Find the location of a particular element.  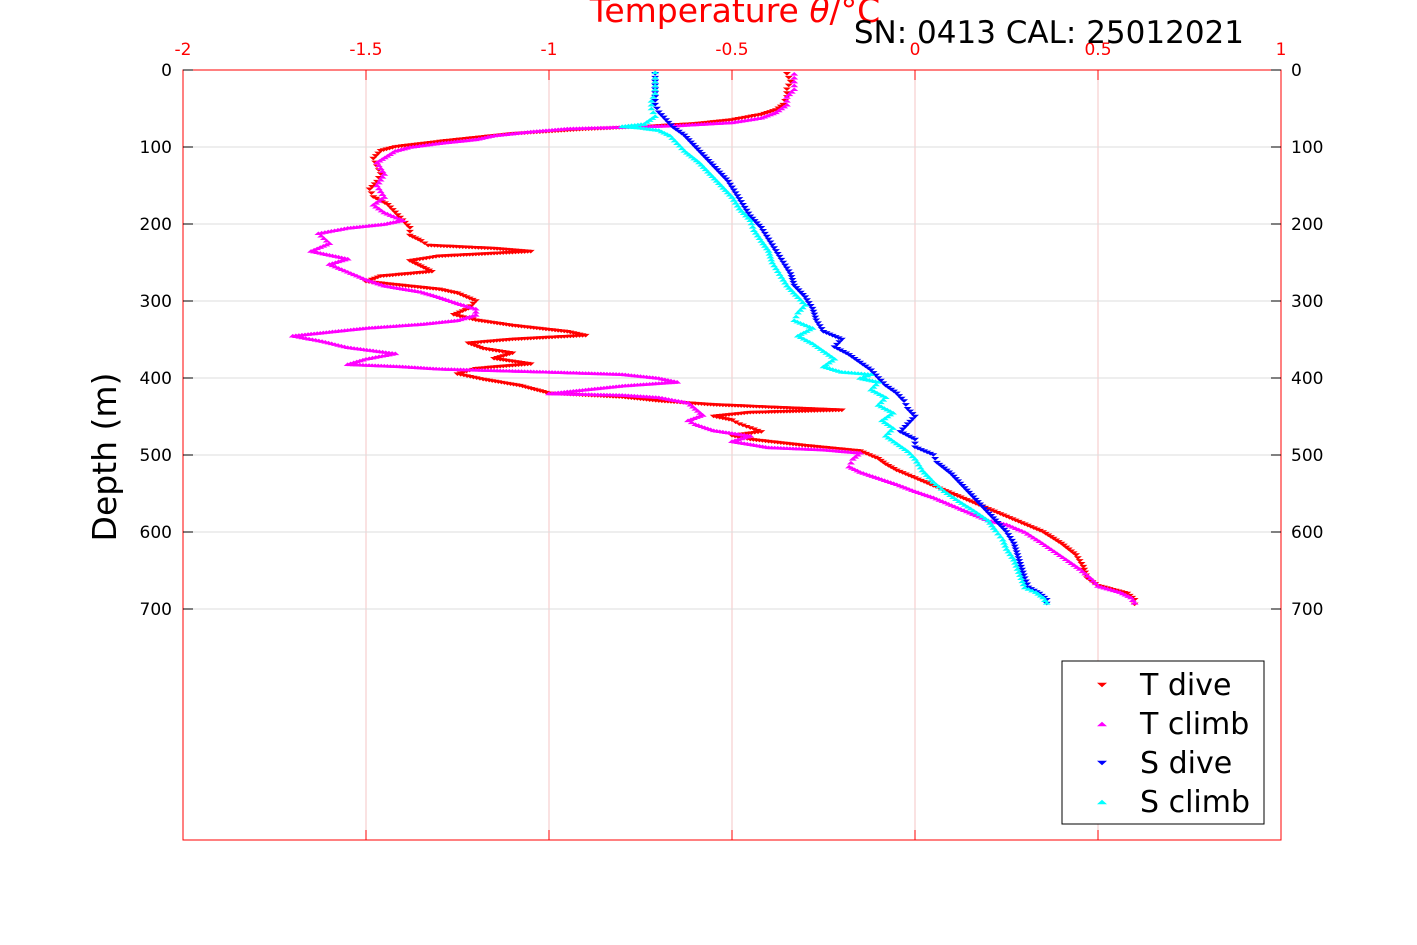

legend-label: T dive is located at coordinates (1185, 685).